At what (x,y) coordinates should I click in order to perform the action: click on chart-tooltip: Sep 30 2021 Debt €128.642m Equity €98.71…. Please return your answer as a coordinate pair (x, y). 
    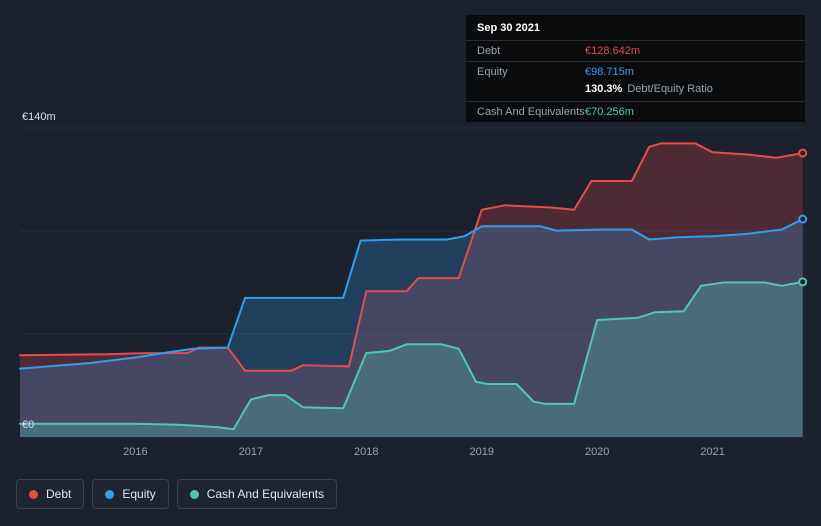
    Looking at the image, I should click on (635, 68).